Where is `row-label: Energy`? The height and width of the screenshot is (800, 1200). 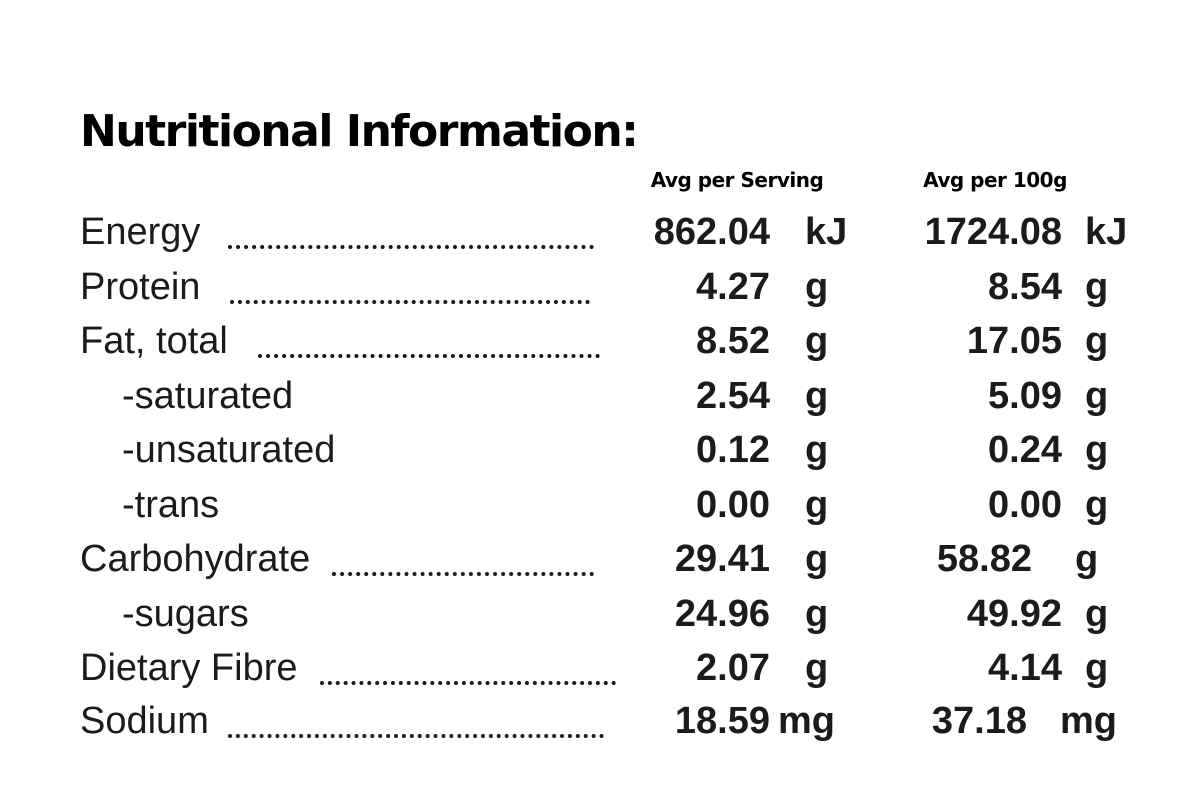
row-label: Energy is located at coordinates (140, 232).